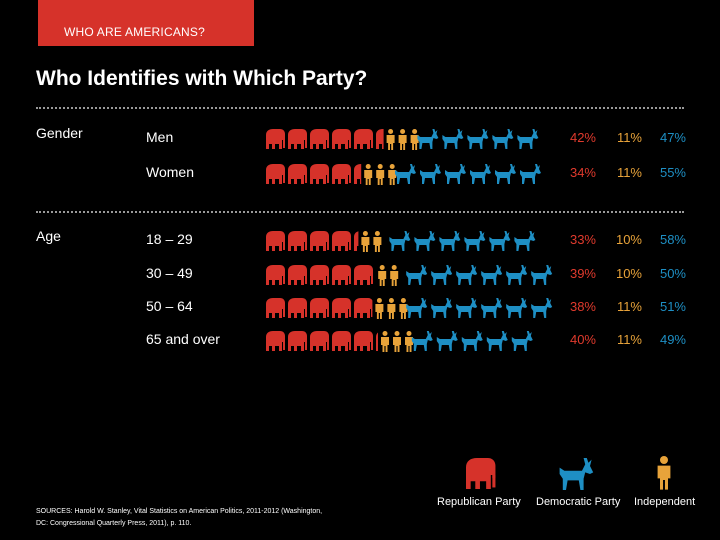 This screenshot has height=540, width=720. Describe the element at coordinates (672, 239) in the screenshot. I see `democratic-value-label: 58%` at that location.